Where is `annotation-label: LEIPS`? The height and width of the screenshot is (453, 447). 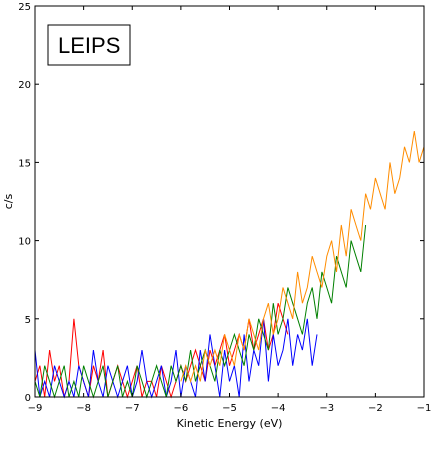
annotation-label: LEIPS is located at coordinates (89, 45).